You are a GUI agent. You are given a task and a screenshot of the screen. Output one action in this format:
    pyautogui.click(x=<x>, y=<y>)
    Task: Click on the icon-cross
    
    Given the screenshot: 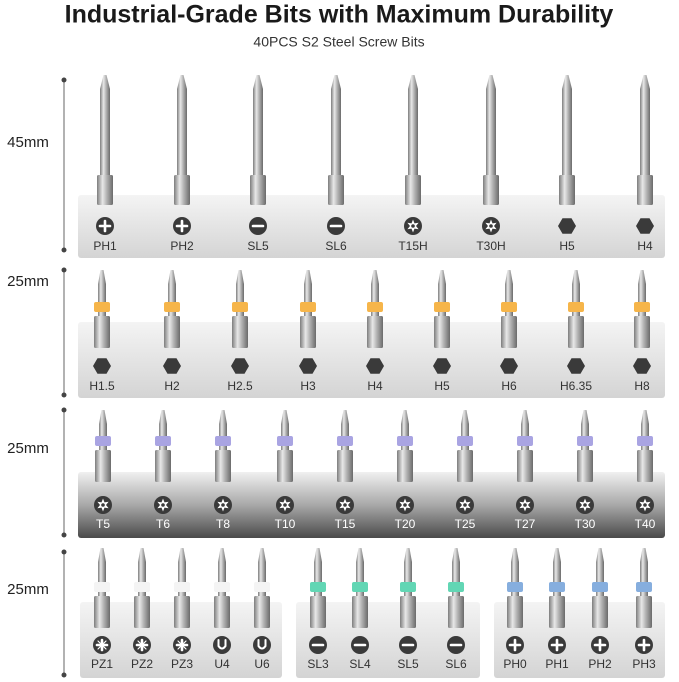 What is the action you would take?
    pyautogui.click(x=105, y=226)
    